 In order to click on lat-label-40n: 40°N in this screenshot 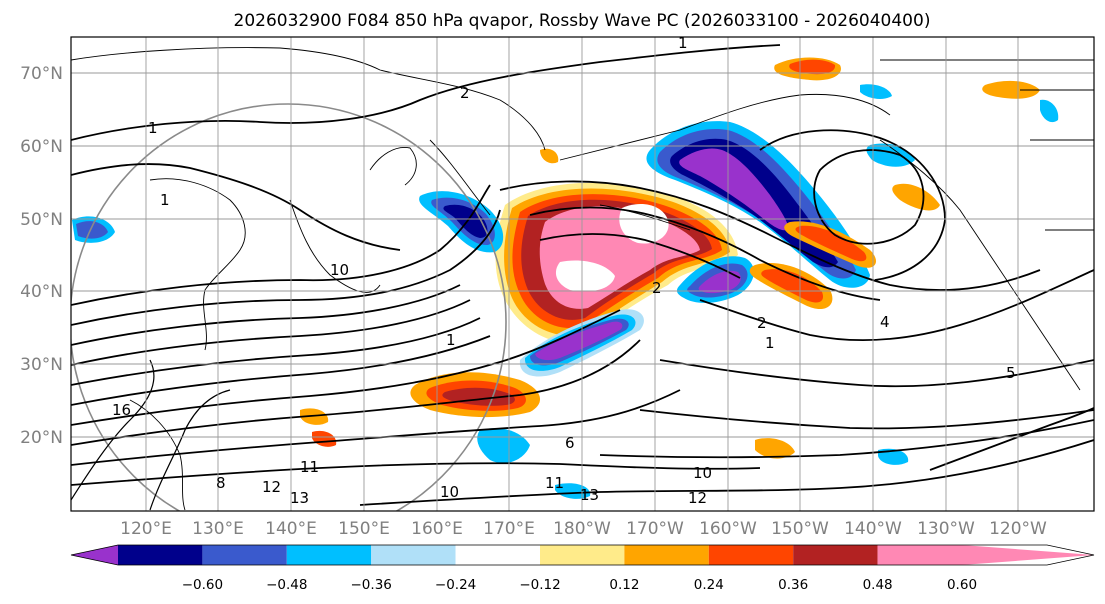, I will do `click(41, 292)`.